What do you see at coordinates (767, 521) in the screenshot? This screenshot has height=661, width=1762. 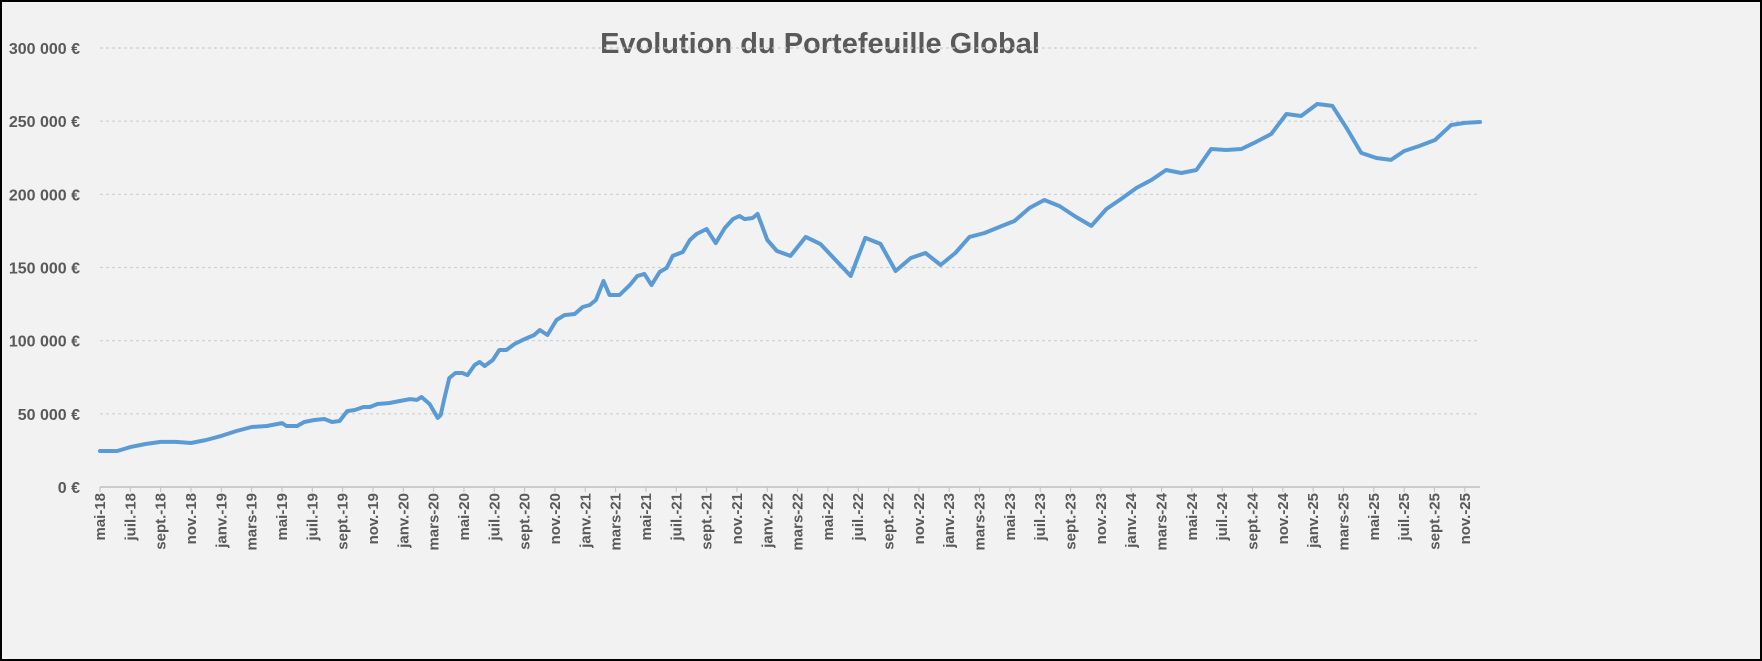 I see `x-tick-label: janv.-22` at bounding box center [767, 521].